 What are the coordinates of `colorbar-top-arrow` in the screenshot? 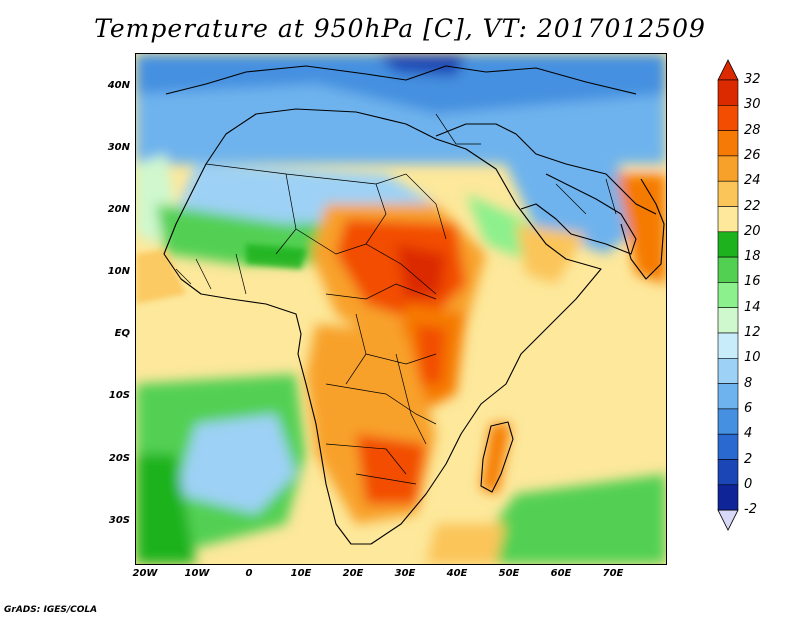 It's located at (728, 70).